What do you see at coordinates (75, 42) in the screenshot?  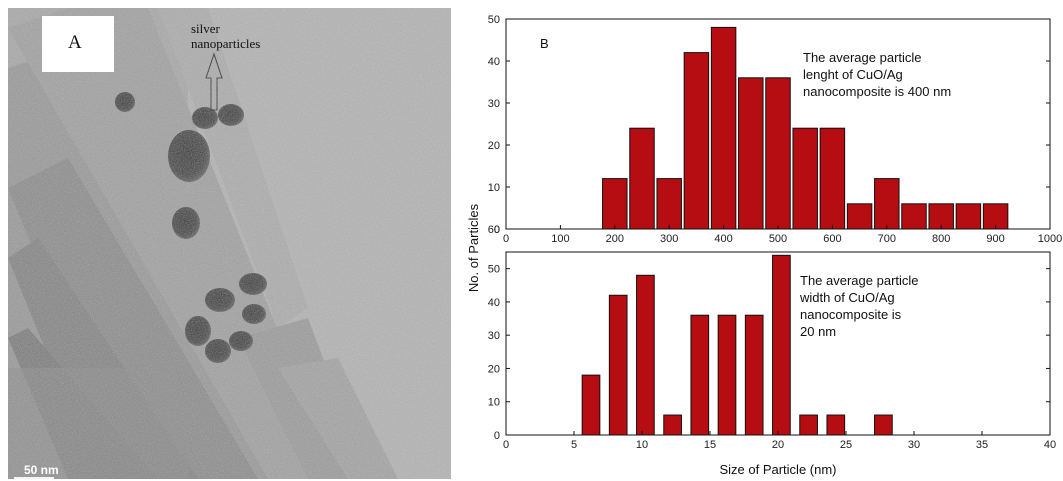 I see `panel-a-label: A` at bounding box center [75, 42].